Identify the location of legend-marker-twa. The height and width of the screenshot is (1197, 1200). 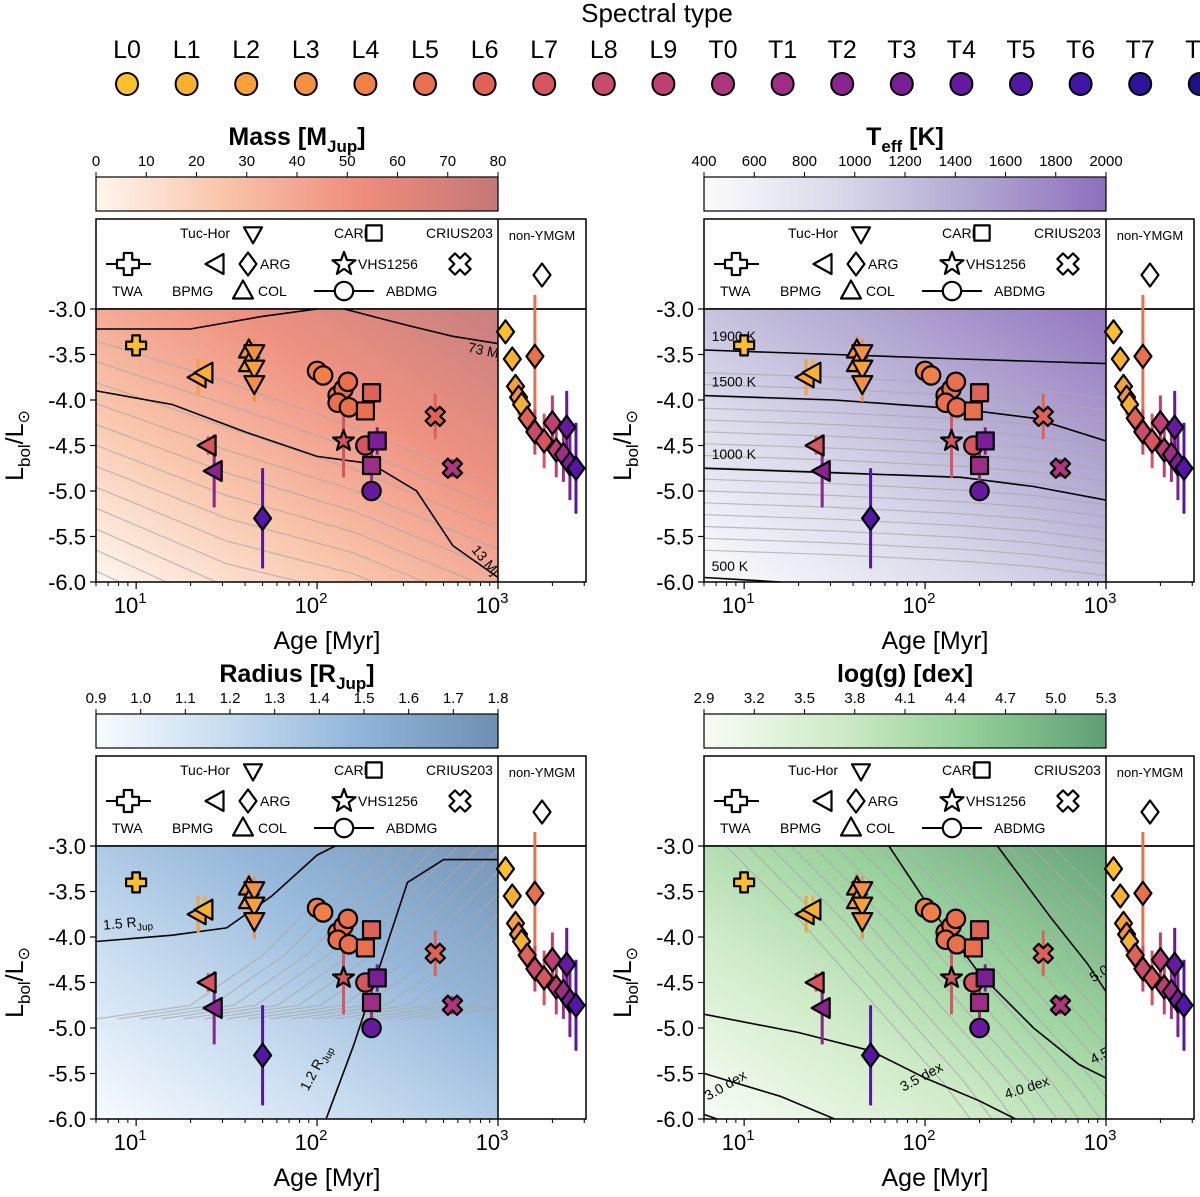
(736, 801).